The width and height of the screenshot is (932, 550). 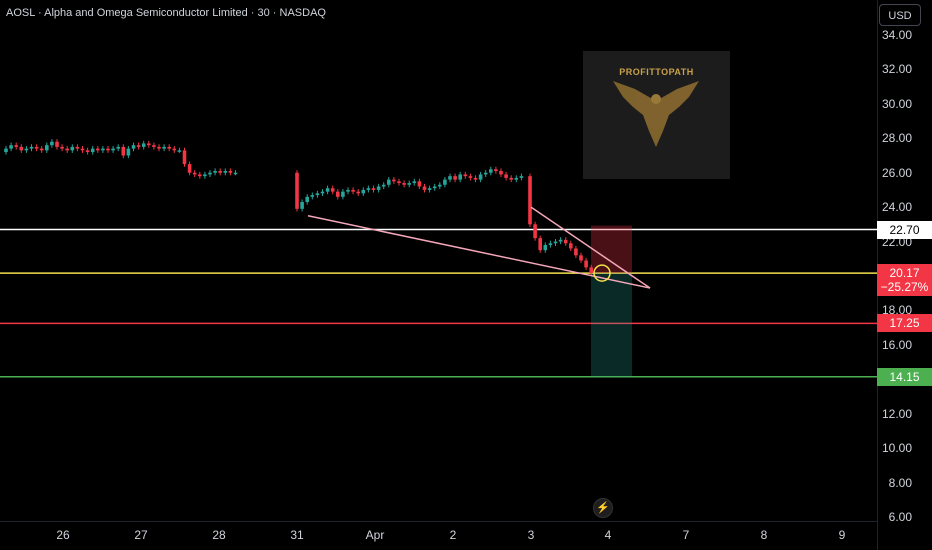 I want to click on current-change-label: −25.27%, so click(x=904, y=287).